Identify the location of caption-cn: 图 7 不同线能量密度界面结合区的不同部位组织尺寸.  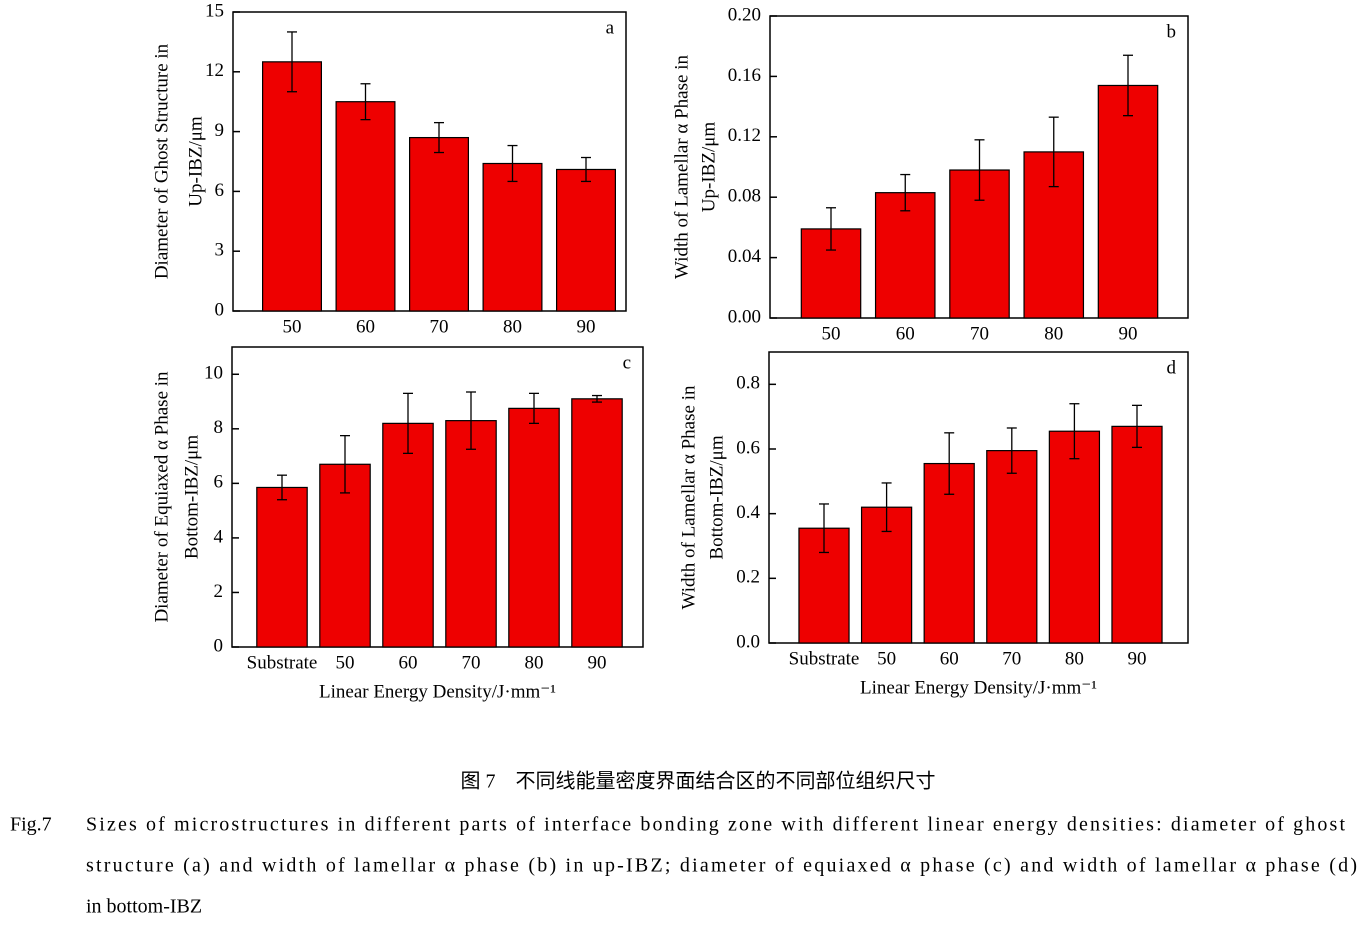
(698, 781).